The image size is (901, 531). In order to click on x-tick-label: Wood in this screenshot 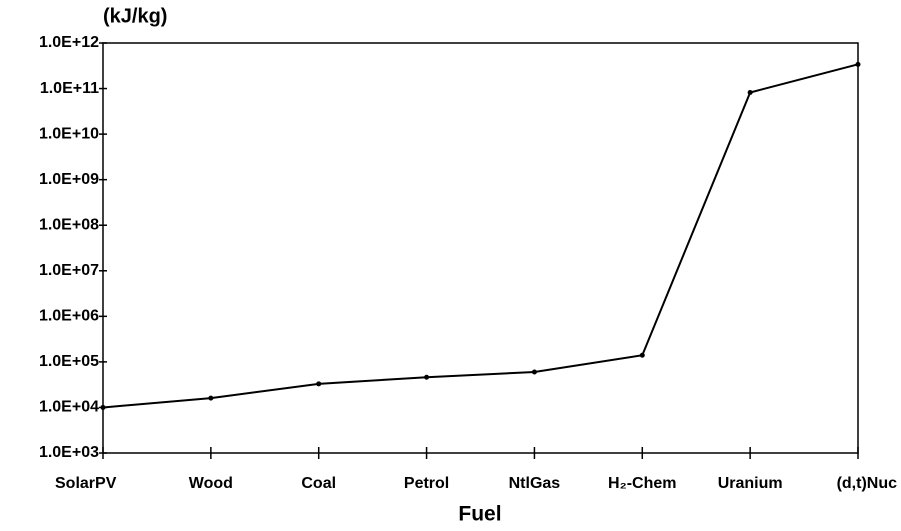, I will do `click(211, 483)`.